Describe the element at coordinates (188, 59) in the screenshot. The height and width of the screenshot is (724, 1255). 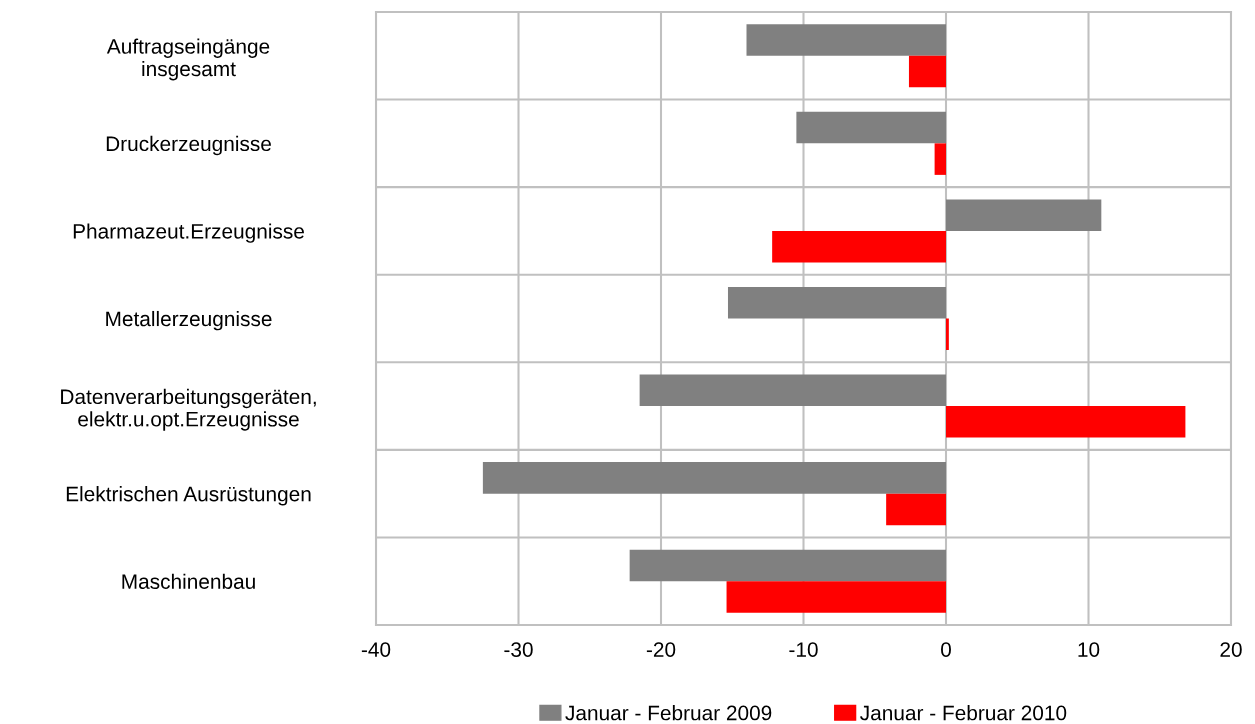
I see `y-tick-label: Auftragseingänge insgesamt` at that location.